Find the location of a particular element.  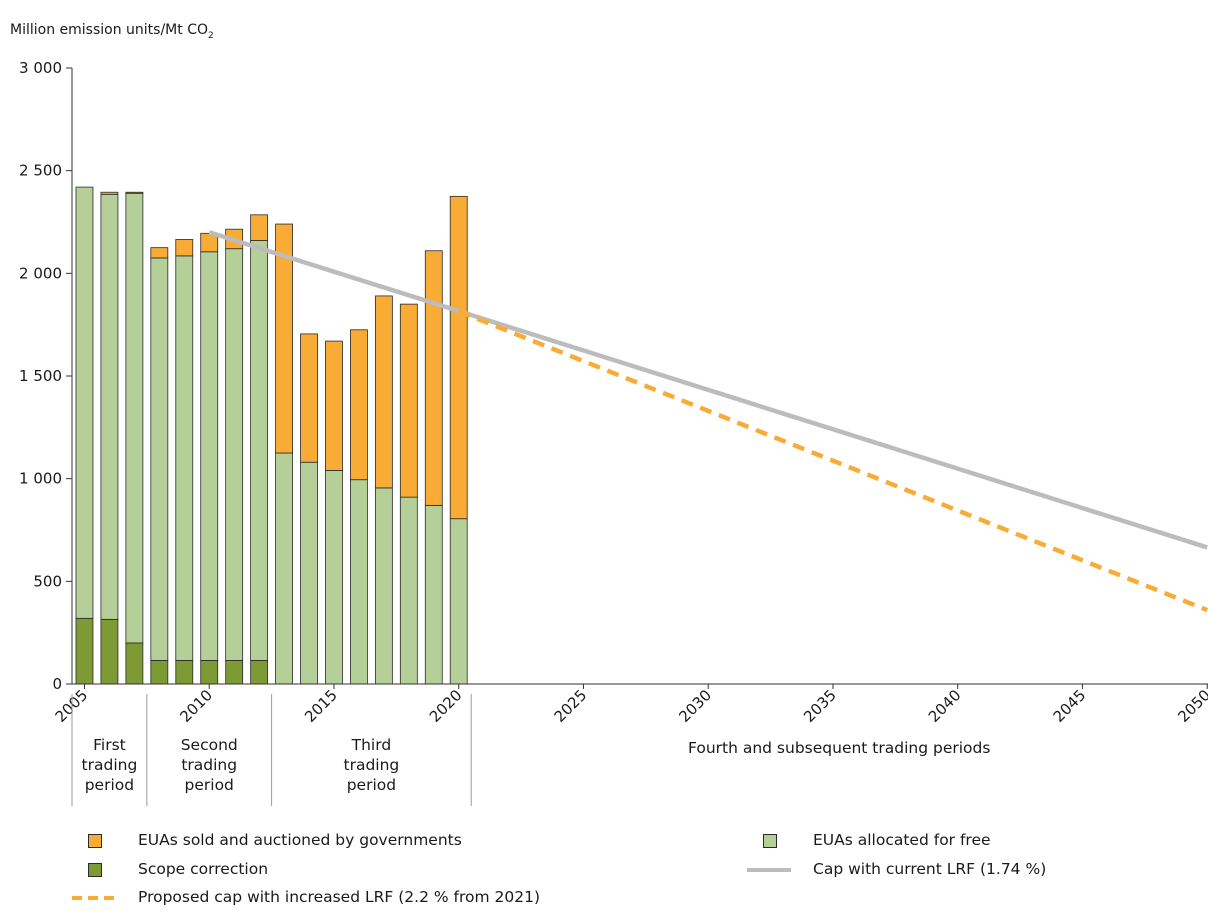

x-tick-label: 2015 is located at coordinates (321, 706).